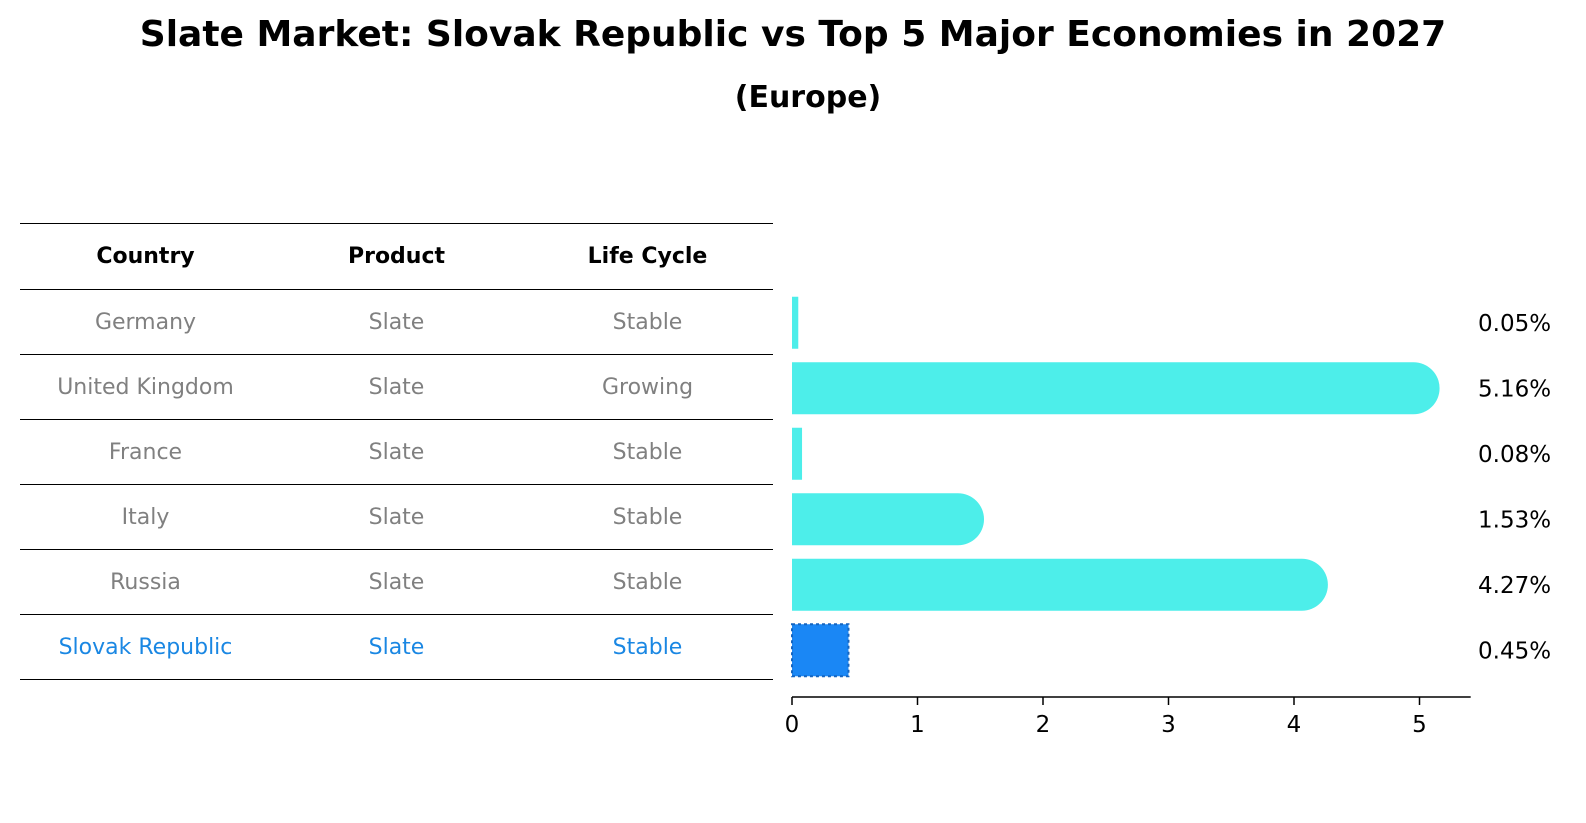  What do you see at coordinates (1514, 389) in the screenshot?
I see `data-label: 5.16%` at bounding box center [1514, 389].